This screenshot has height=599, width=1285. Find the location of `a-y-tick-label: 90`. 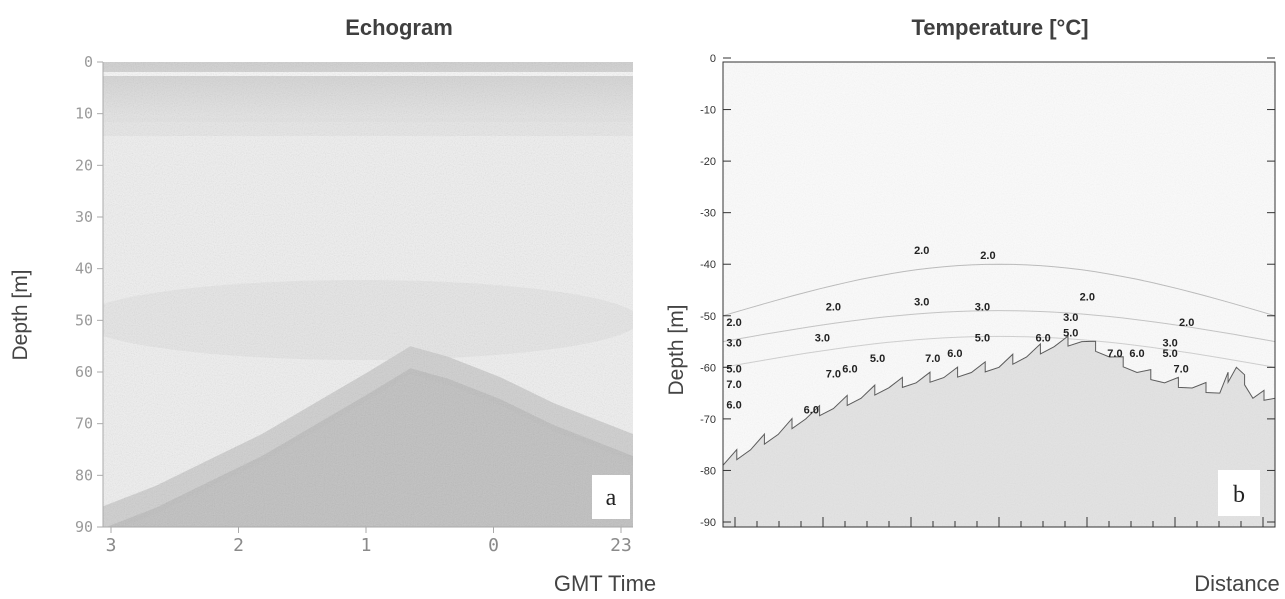

a-y-tick-label: 90 is located at coordinates (84, 527).